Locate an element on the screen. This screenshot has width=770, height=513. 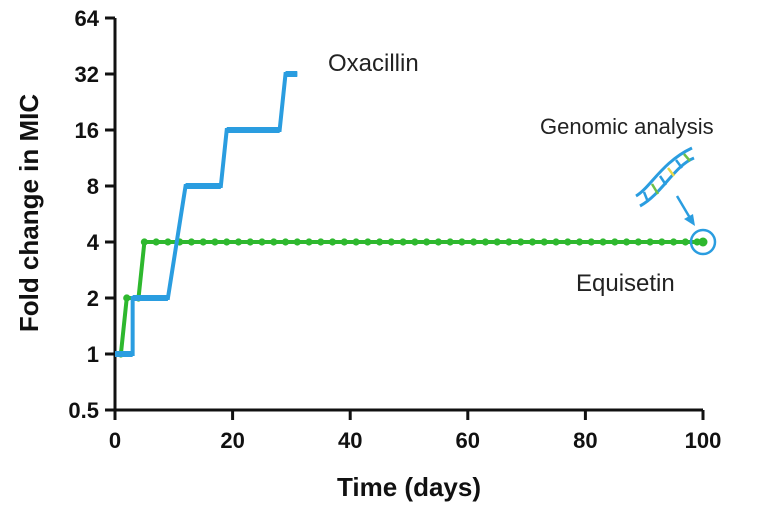
x-ticks: 0 20 40 60 80 100 is located at coordinates (415, 431).